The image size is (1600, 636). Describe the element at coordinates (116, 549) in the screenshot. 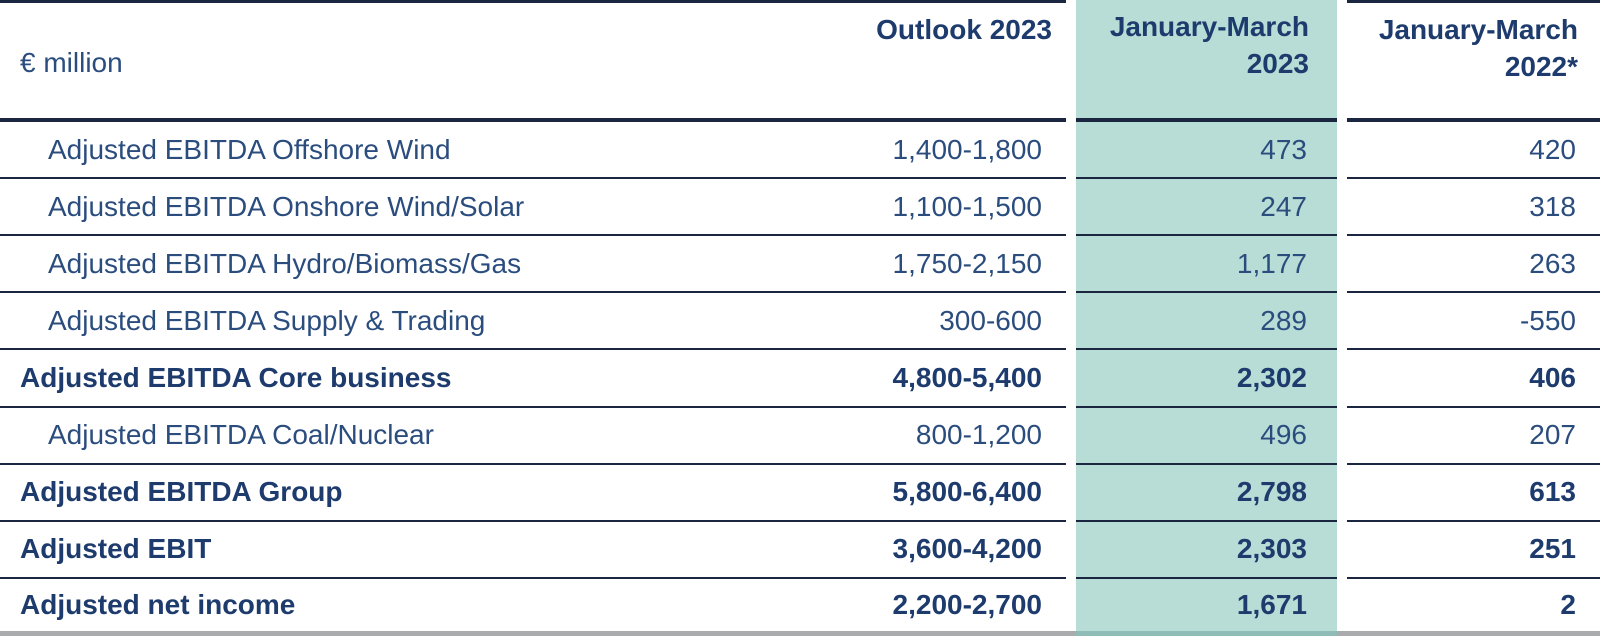

I see `row-label: Adjusted EBIT` at that location.